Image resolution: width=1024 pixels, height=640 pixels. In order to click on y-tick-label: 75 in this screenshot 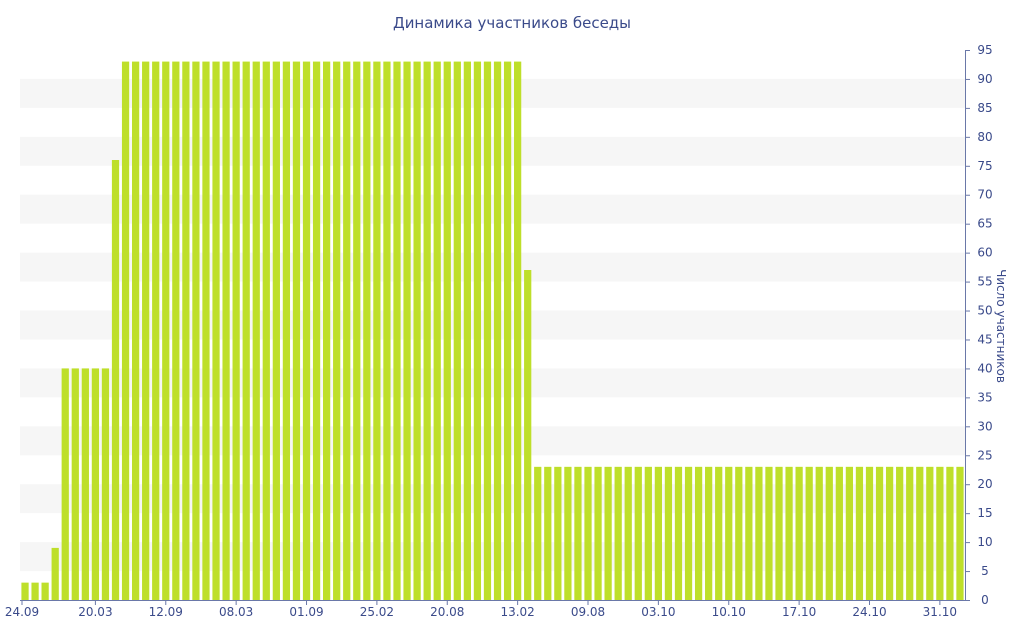, I will do `click(984, 166)`.